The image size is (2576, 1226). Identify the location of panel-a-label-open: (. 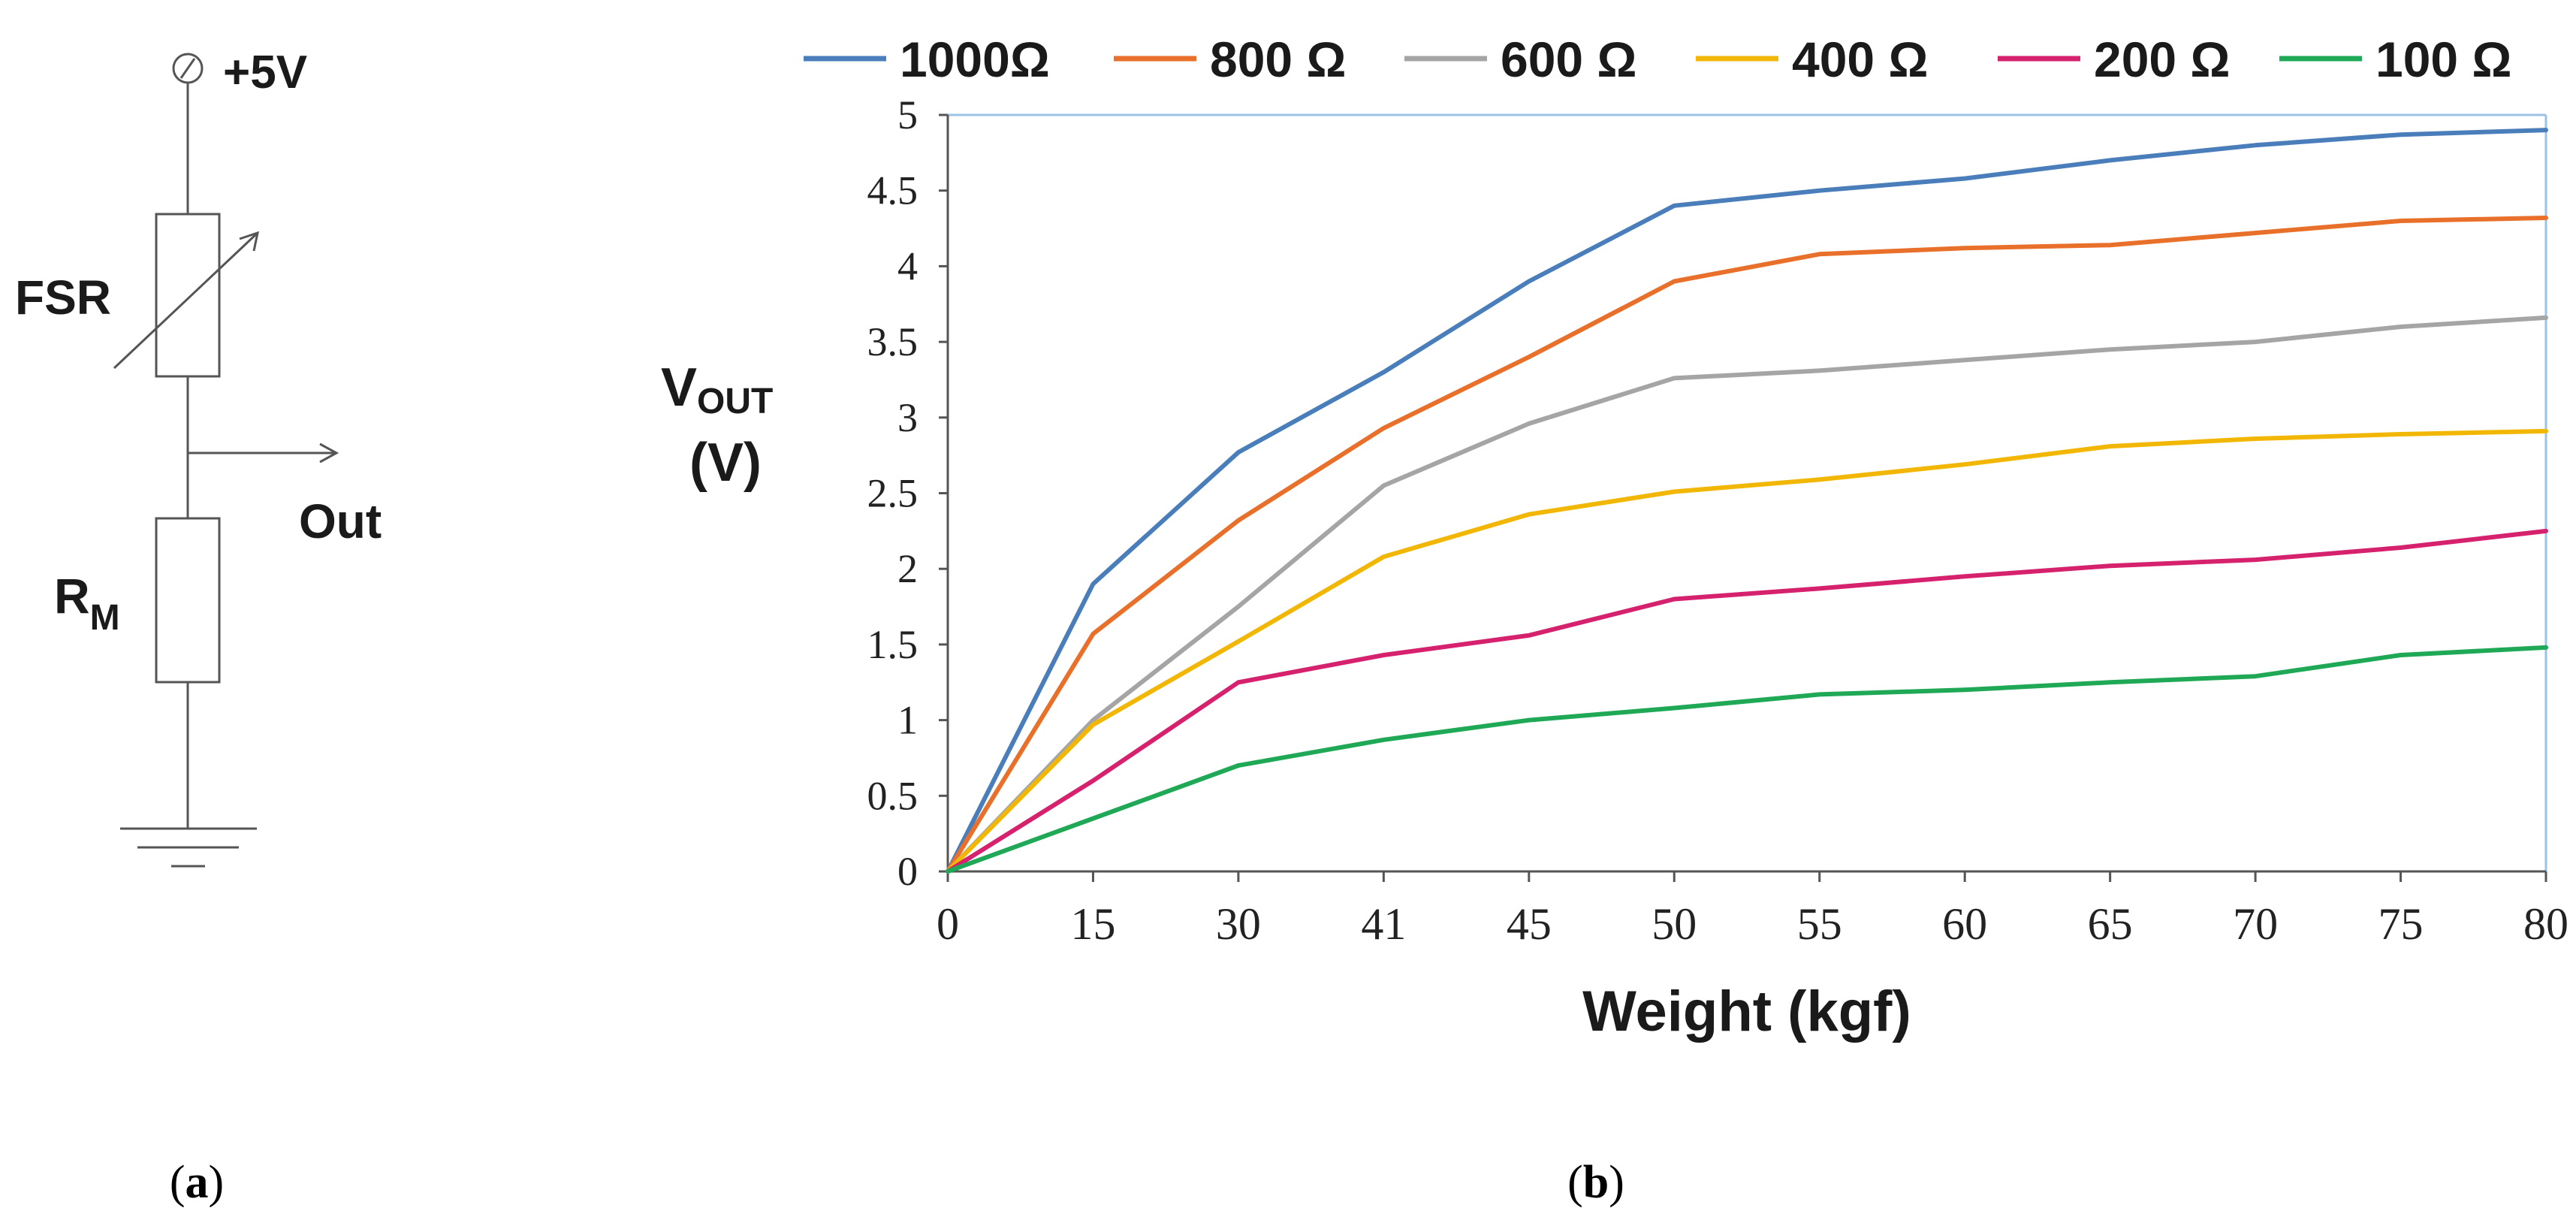
(178, 1182).